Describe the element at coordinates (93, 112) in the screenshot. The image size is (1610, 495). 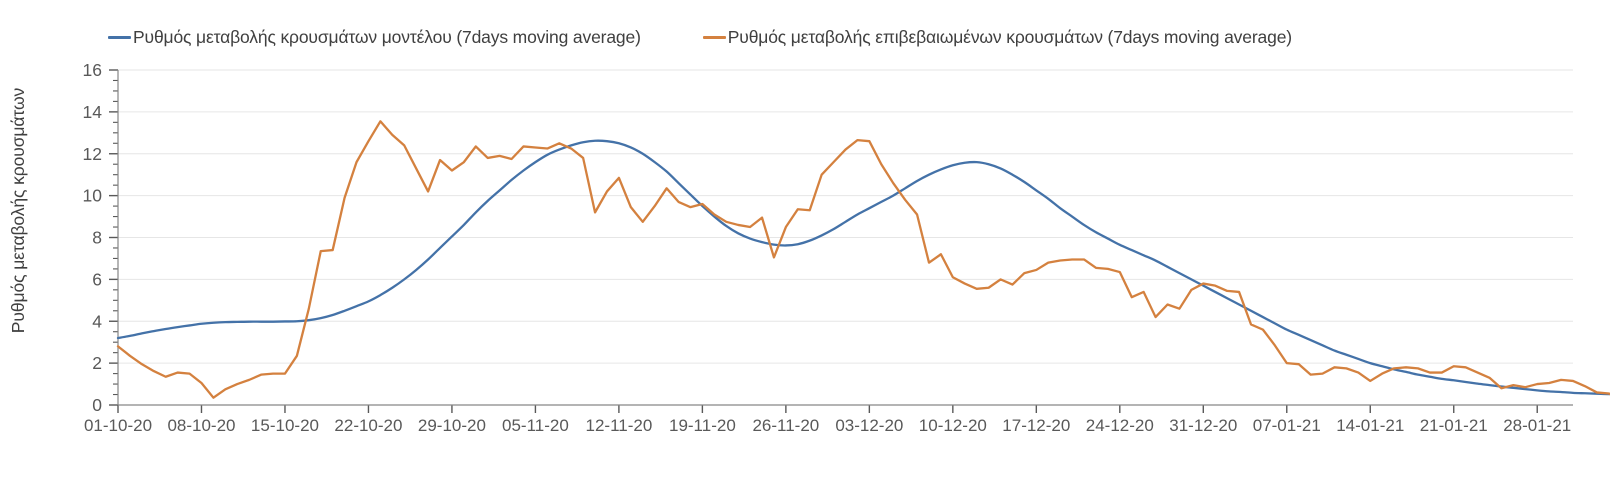
I see `y-tick-label: 14` at that location.